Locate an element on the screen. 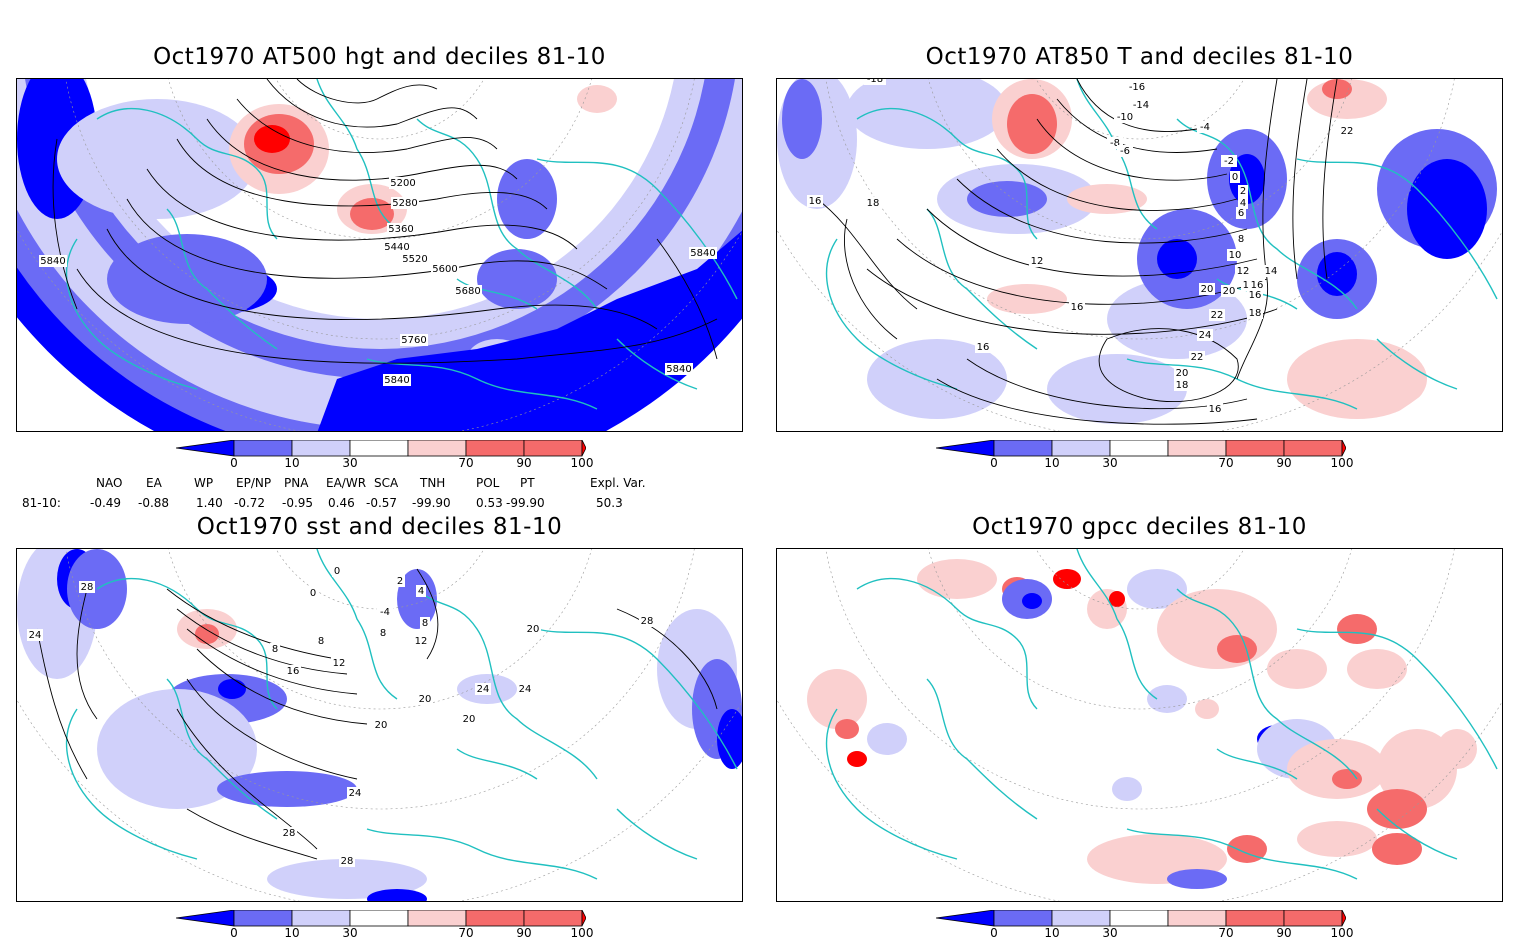 The width and height of the screenshot is (1520, 940). colorbar-bottom-left: 0 10 30 70 90 100 is located at coordinates (384, 925).